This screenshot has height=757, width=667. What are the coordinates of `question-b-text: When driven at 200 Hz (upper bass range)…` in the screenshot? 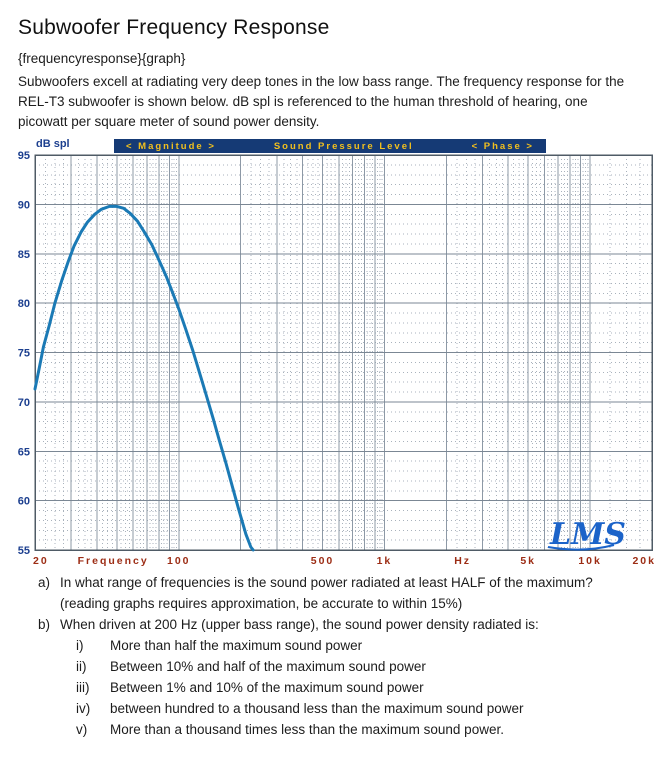 It's located at (299, 624).